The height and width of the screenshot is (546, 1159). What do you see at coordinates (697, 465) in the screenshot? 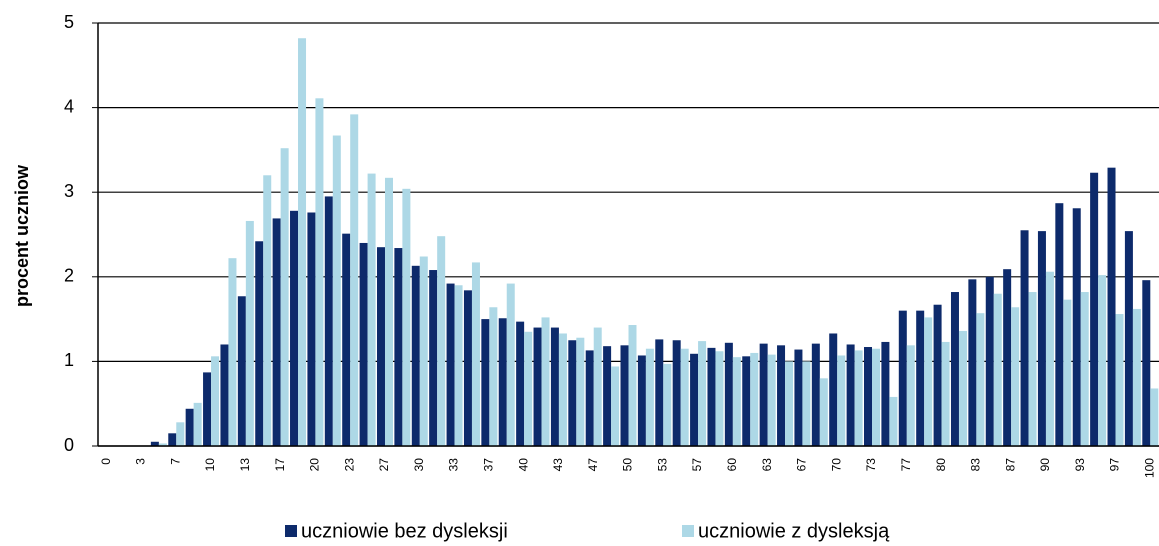
I see `x-tick-label: 57` at bounding box center [697, 465].